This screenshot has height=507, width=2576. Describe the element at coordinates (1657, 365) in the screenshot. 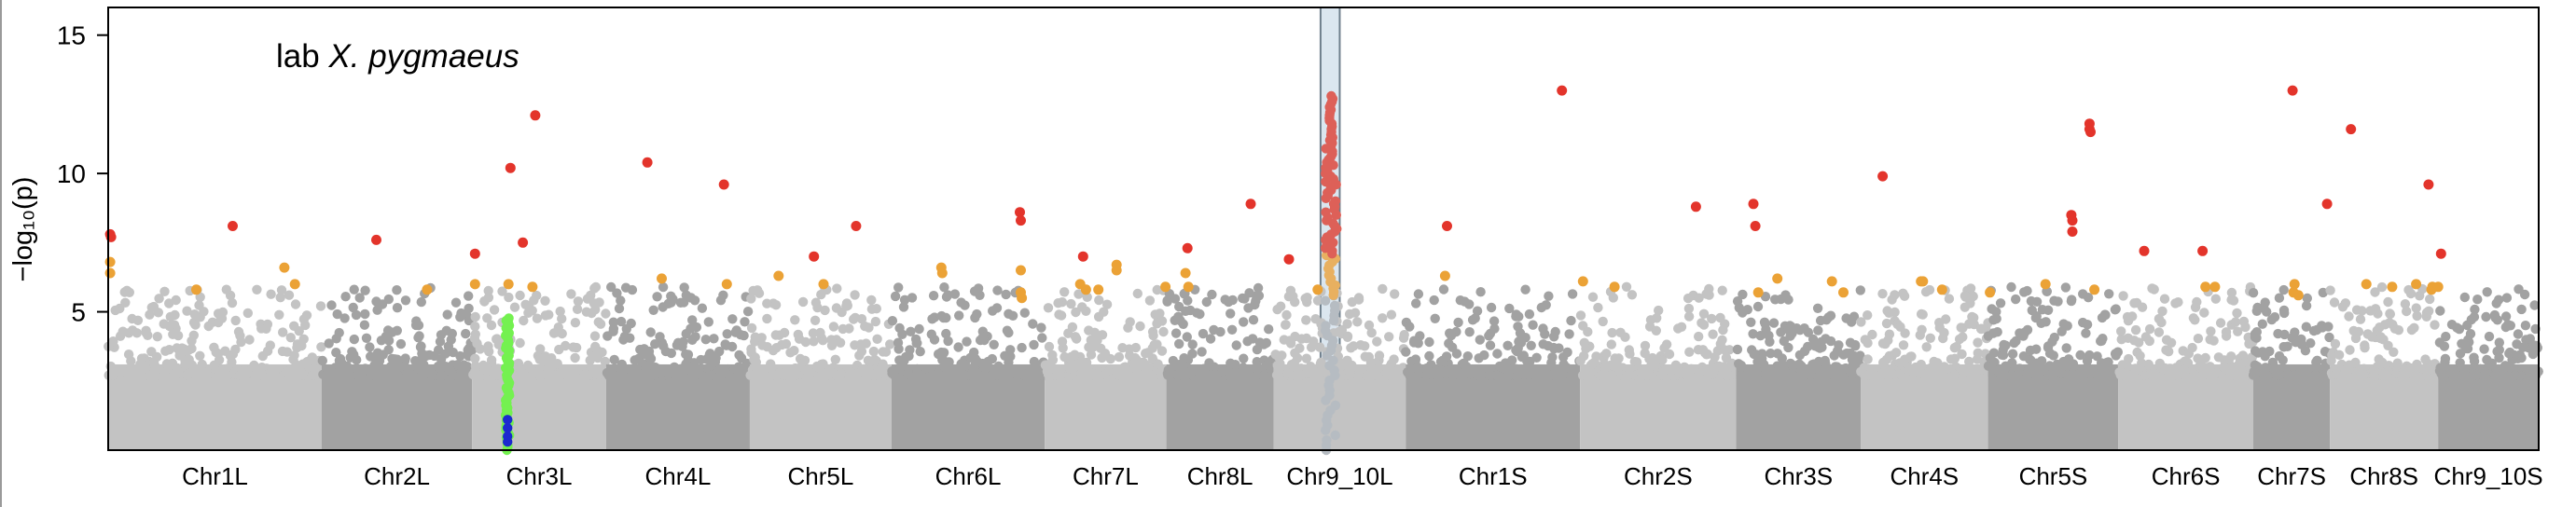

I see `chromosome-block-Chr2S` at that location.